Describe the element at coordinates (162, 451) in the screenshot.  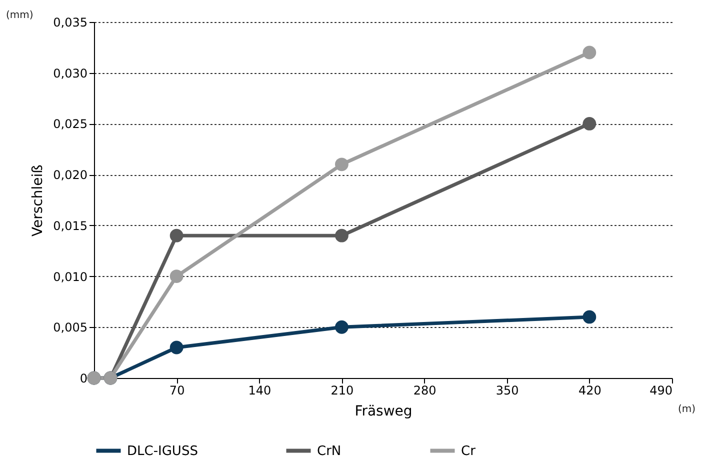
I see `legend-label: DLC-IGUSS` at that location.